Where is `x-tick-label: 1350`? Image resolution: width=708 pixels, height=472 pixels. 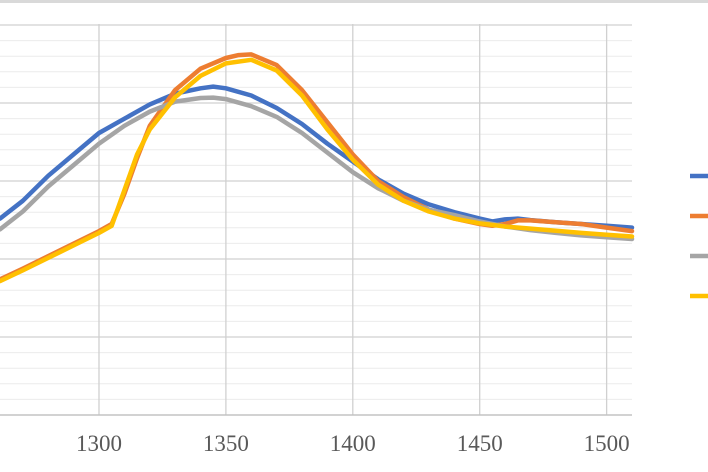
x-tick-label: 1350 is located at coordinates (226, 443).